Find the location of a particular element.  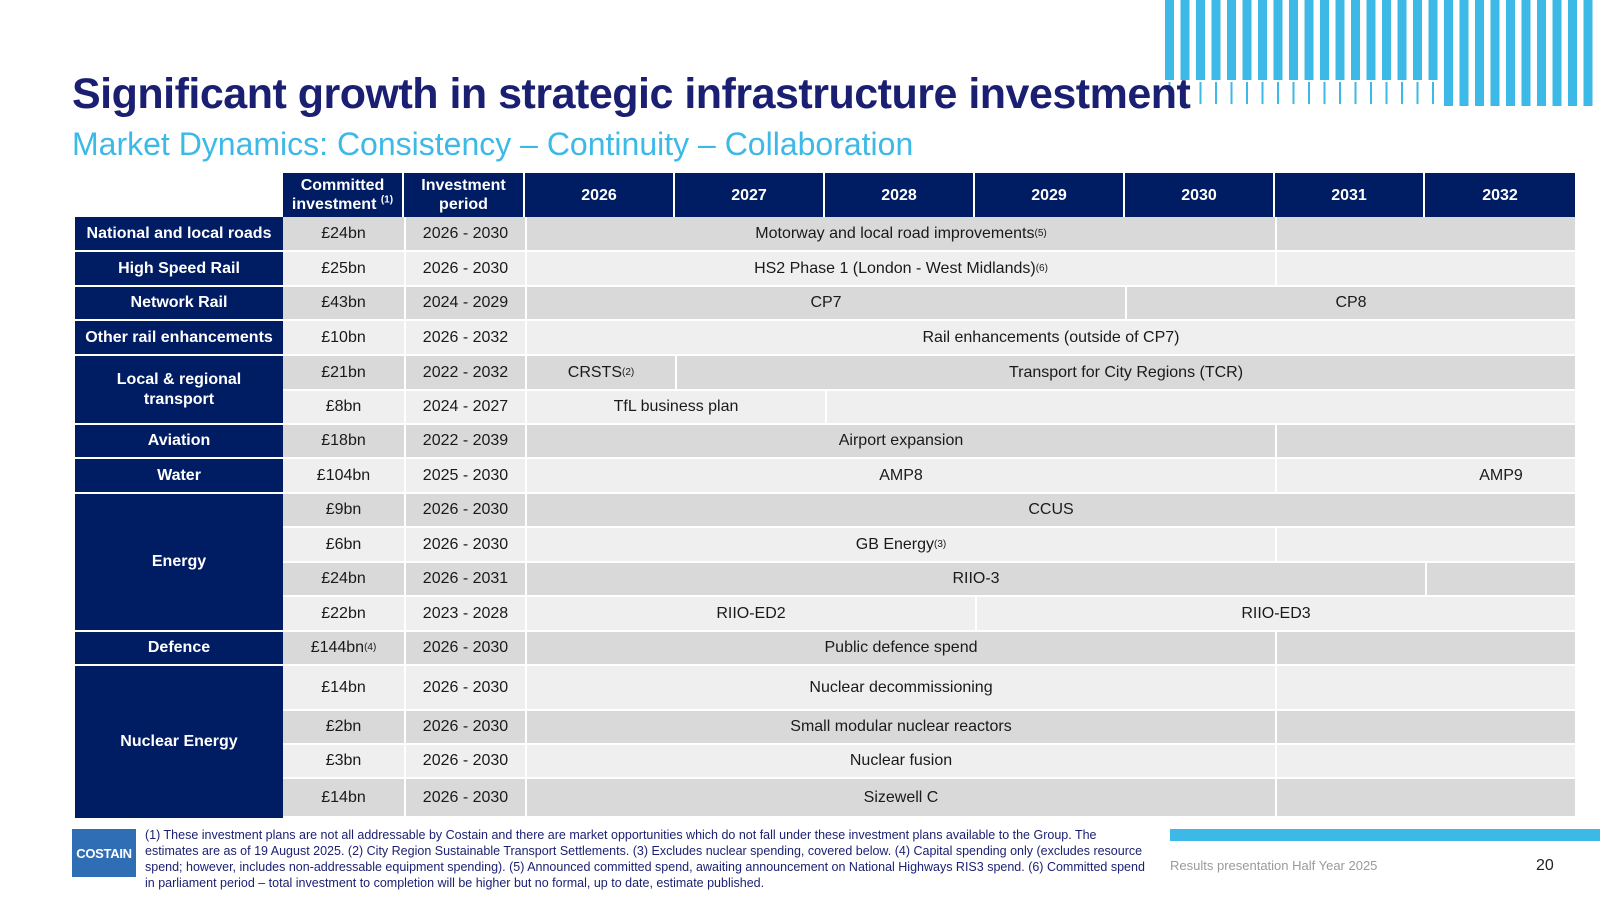

investment-cell: £3bn is located at coordinates (343, 762).